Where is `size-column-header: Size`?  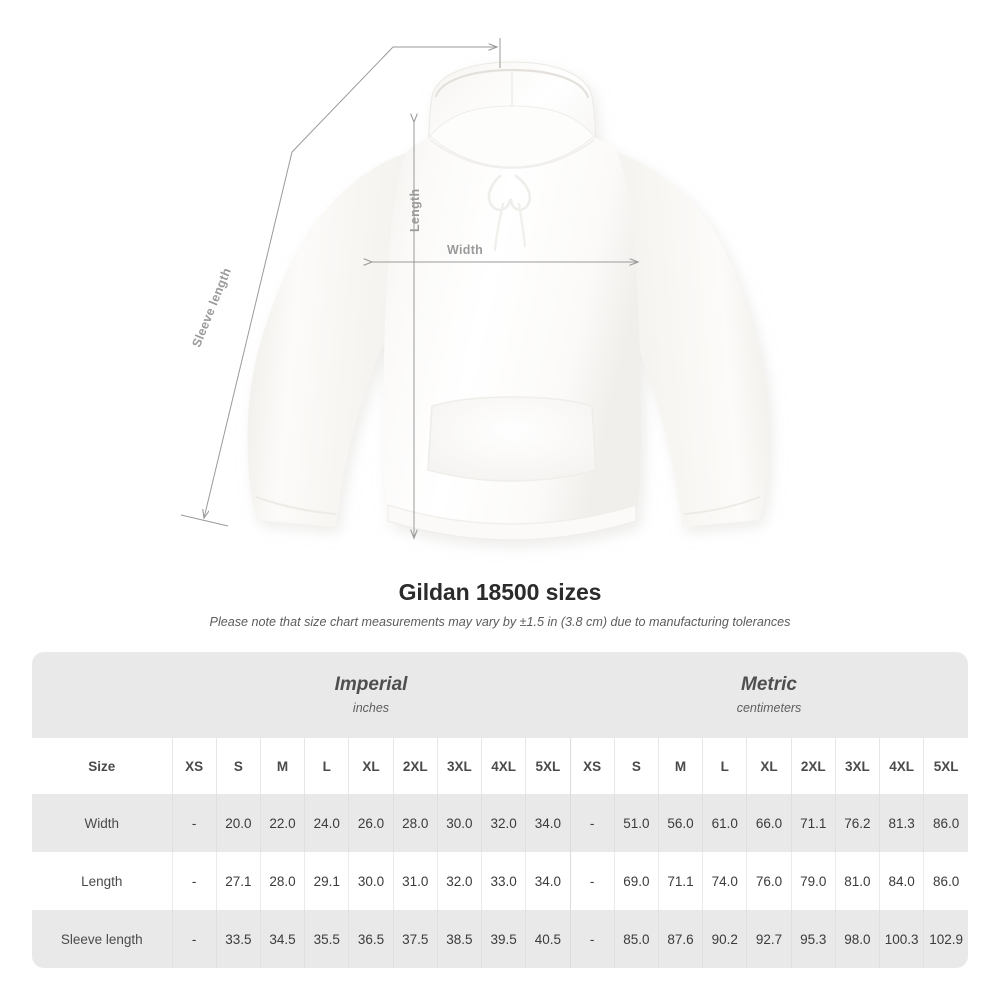 size-column-header: Size is located at coordinates (102, 766).